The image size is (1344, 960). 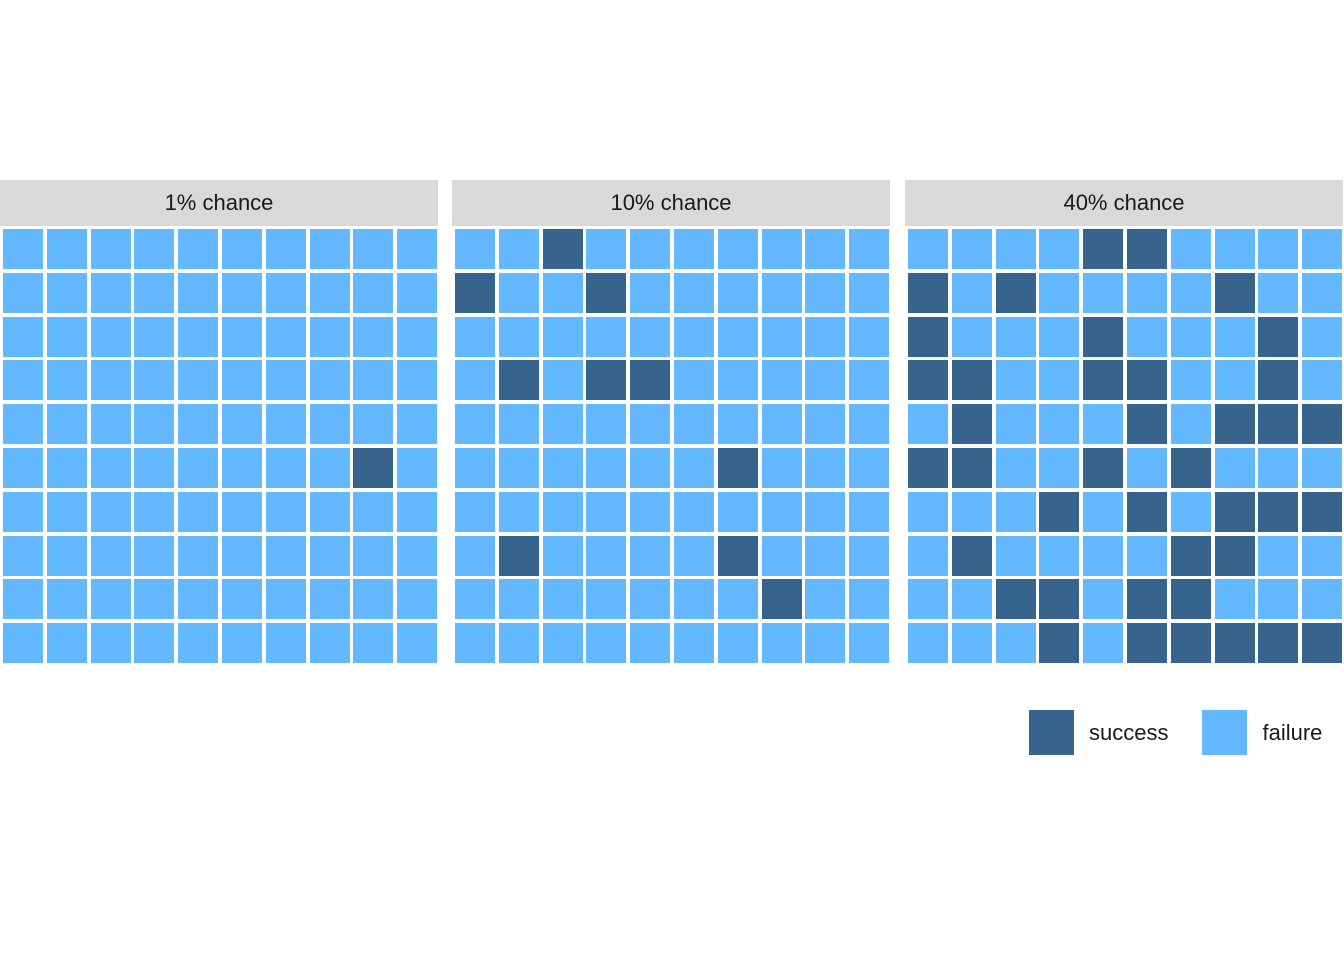 I want to click on waffle-grid, so click(x=219, y=446).